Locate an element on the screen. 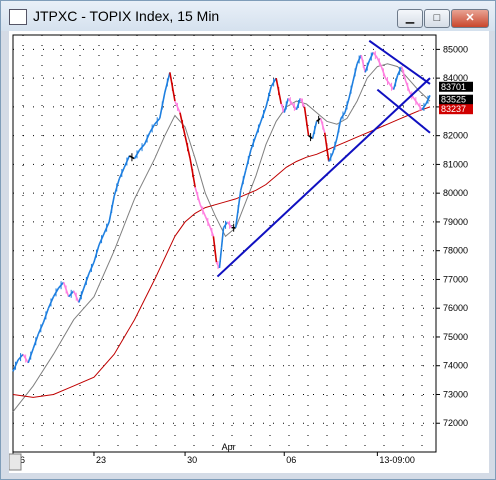  y-tick-label: 75000 is located at coordinates (455, 337).